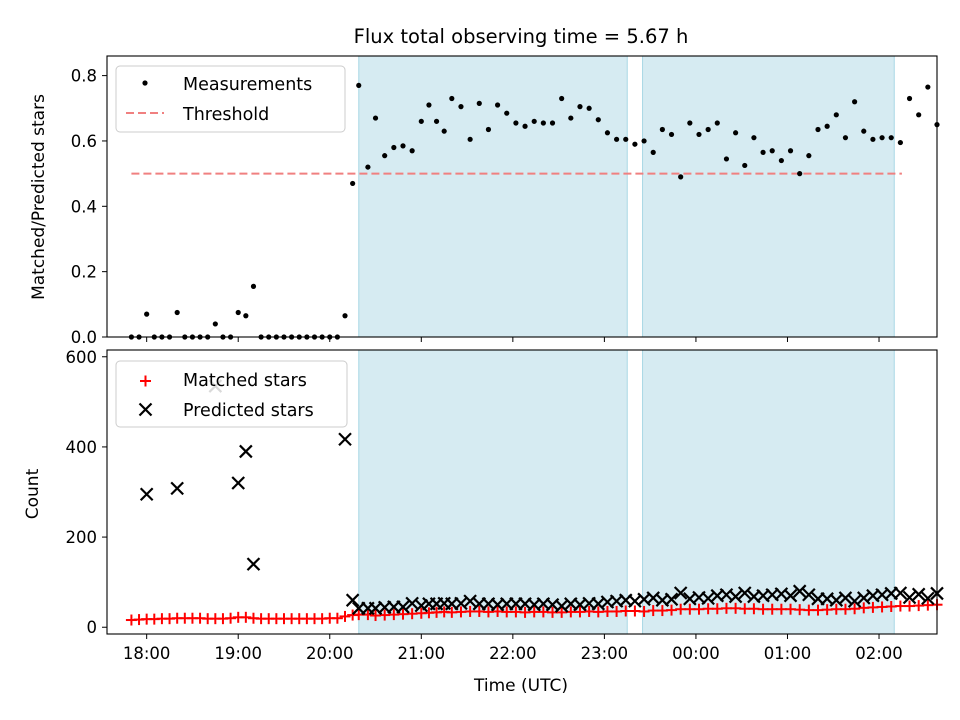 The image size is (960, 720). Describe the element at coordinates (92, 627) in the screenshot. I see `bottom-y-tick-label: 0` at that location.